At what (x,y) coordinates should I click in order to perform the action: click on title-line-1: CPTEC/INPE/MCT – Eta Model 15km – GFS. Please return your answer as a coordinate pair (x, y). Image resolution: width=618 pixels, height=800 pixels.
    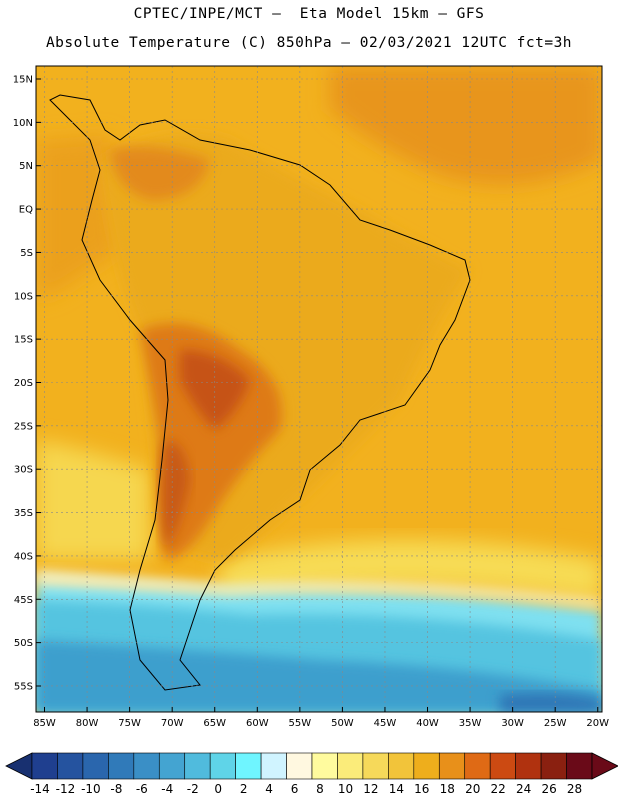
    Looking at the image, I should click on (309, 14).